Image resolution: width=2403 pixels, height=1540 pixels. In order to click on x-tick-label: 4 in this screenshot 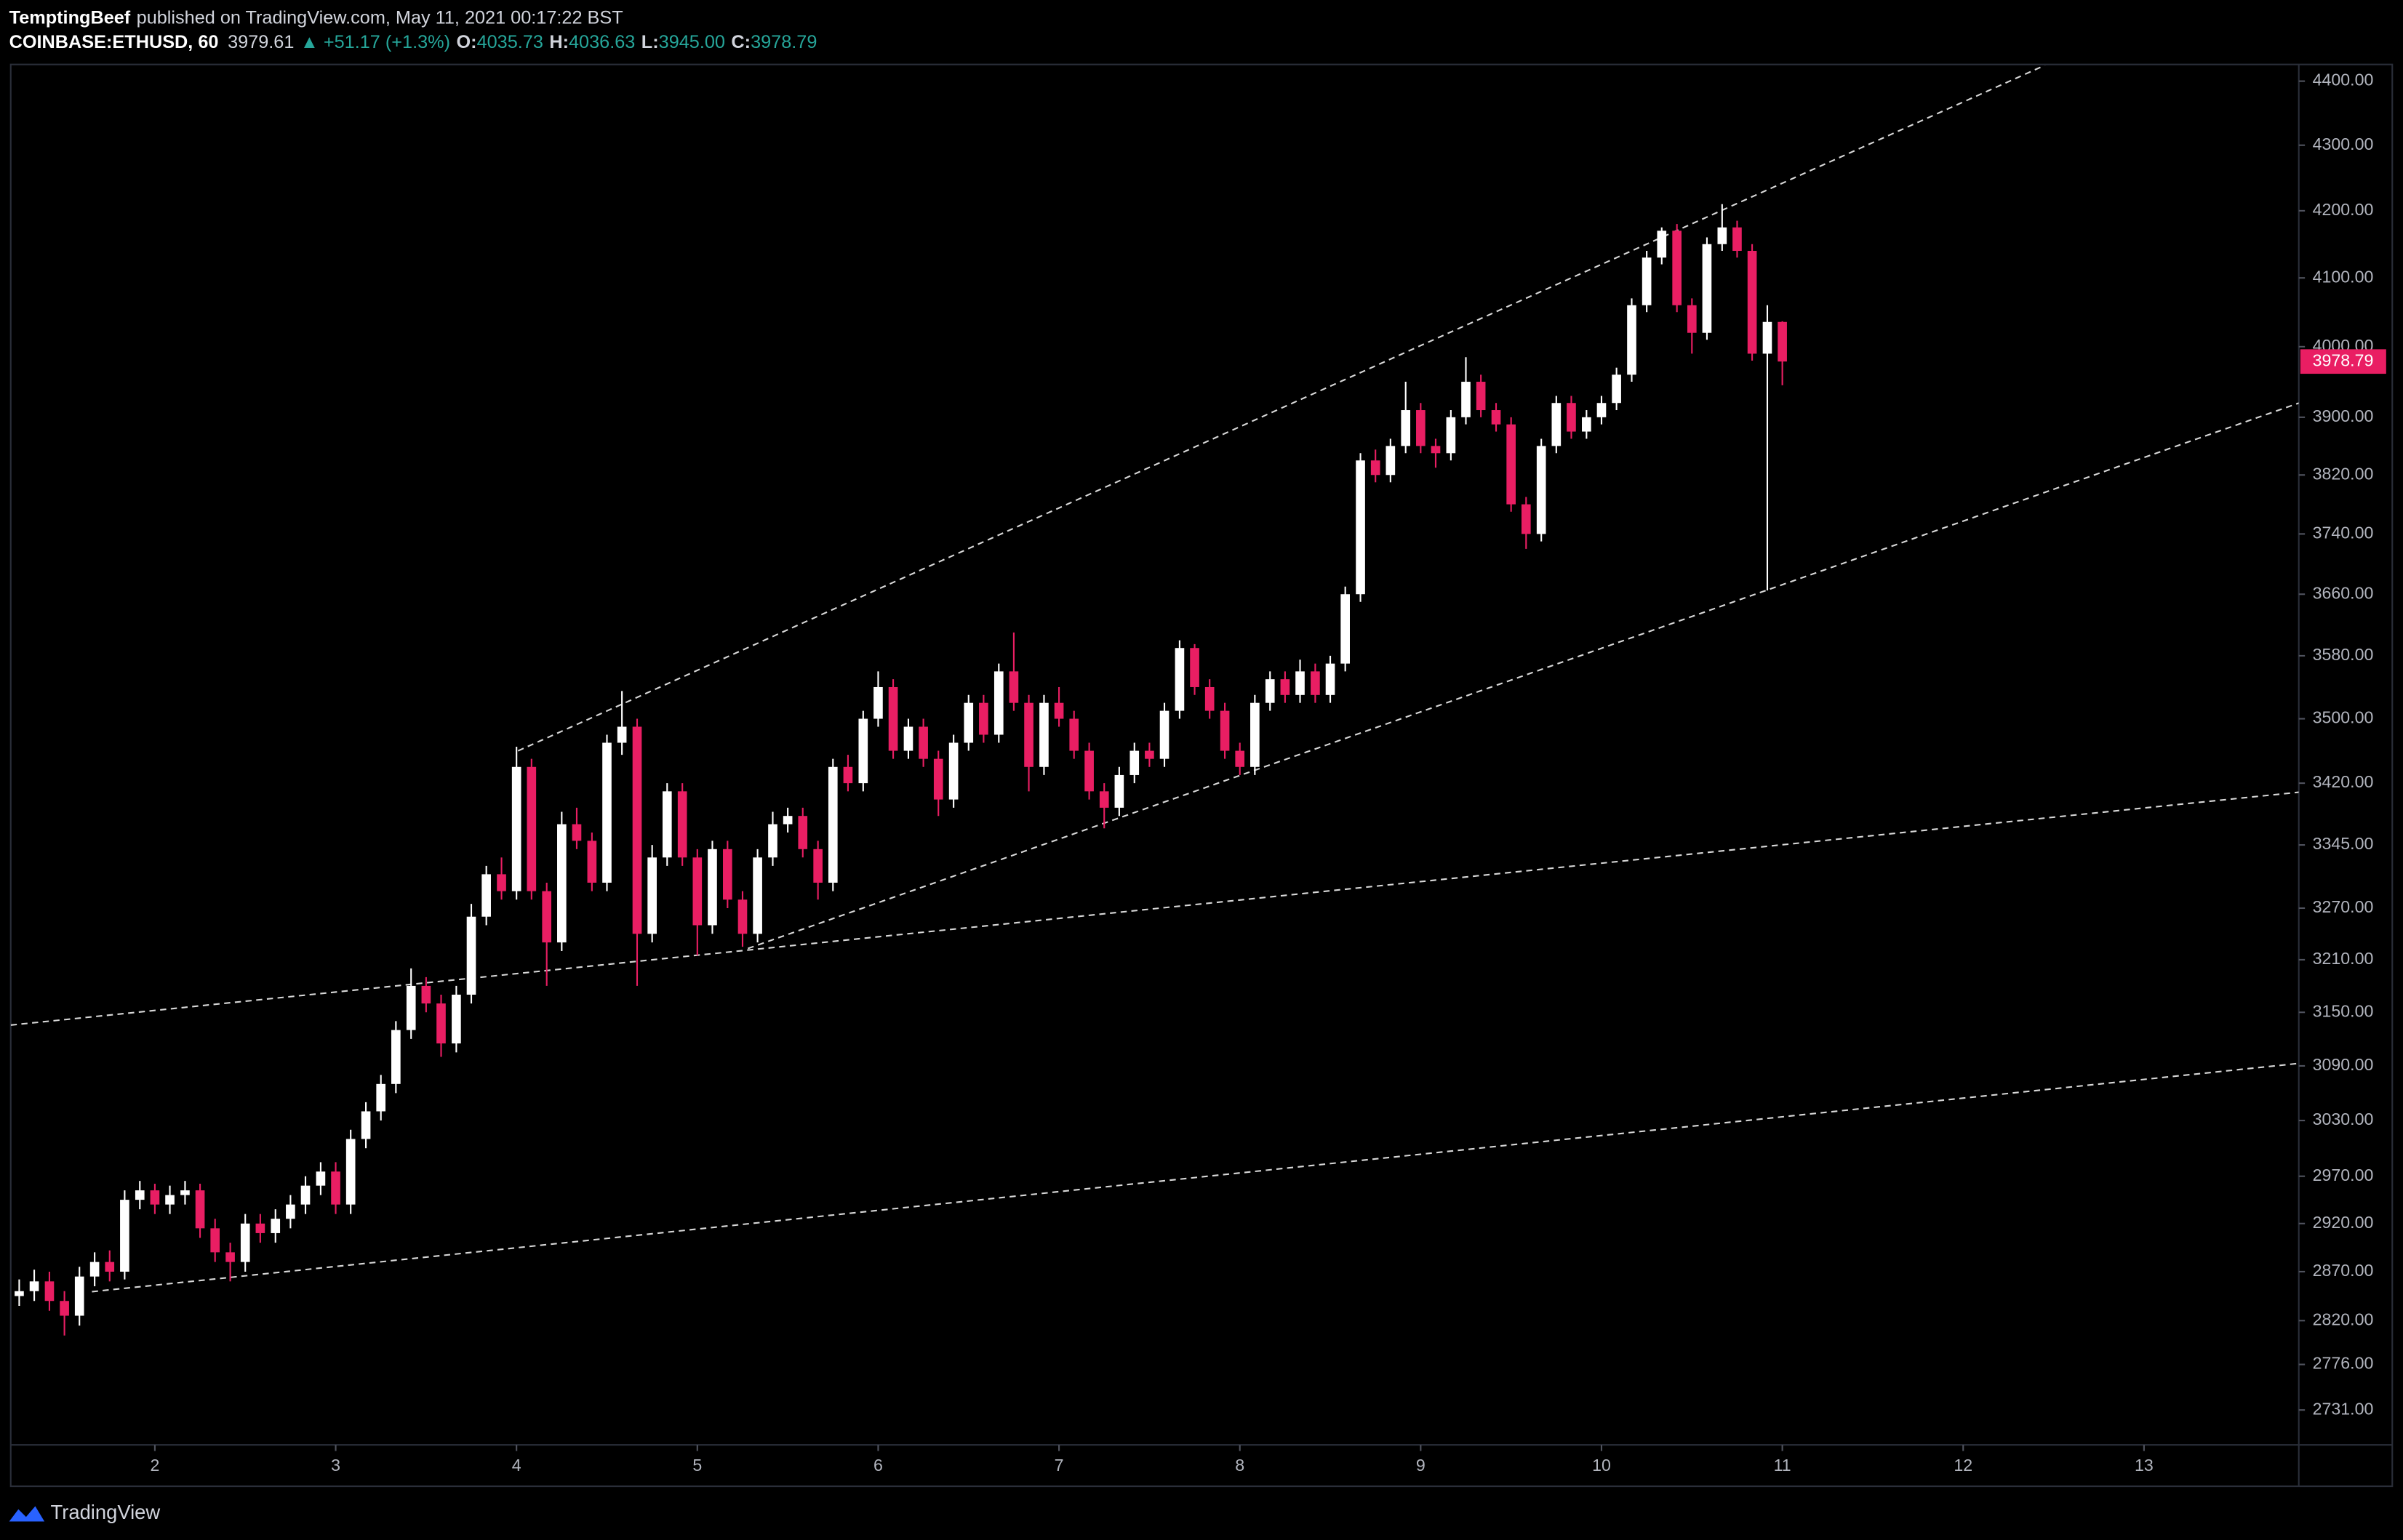, I will do `click(516, 1465)`.